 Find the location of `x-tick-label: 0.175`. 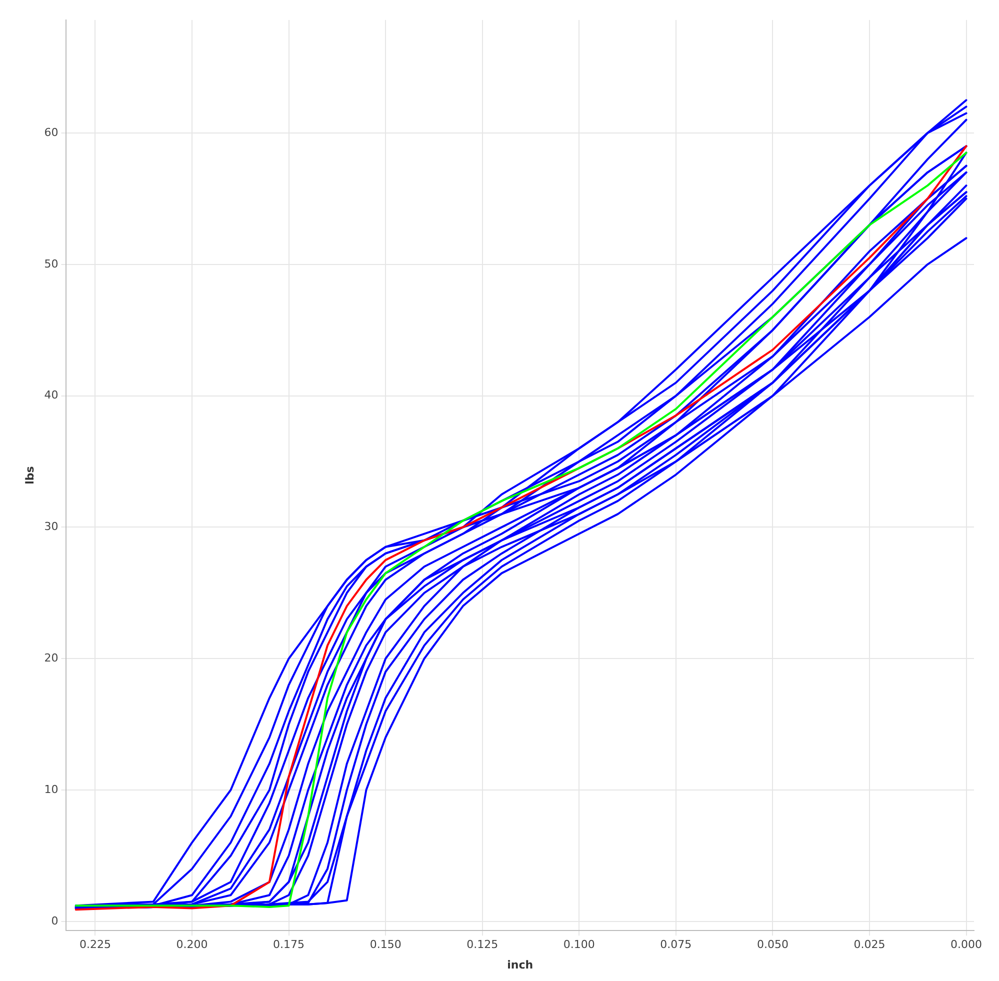

x-tick-label: 0.175 is located at coordinates (289, 945).